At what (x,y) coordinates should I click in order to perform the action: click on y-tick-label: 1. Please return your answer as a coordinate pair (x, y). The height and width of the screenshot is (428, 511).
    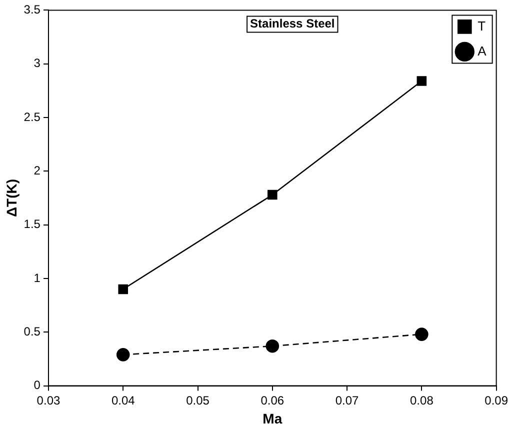
    Looking at the image, I should click on (37, 277).